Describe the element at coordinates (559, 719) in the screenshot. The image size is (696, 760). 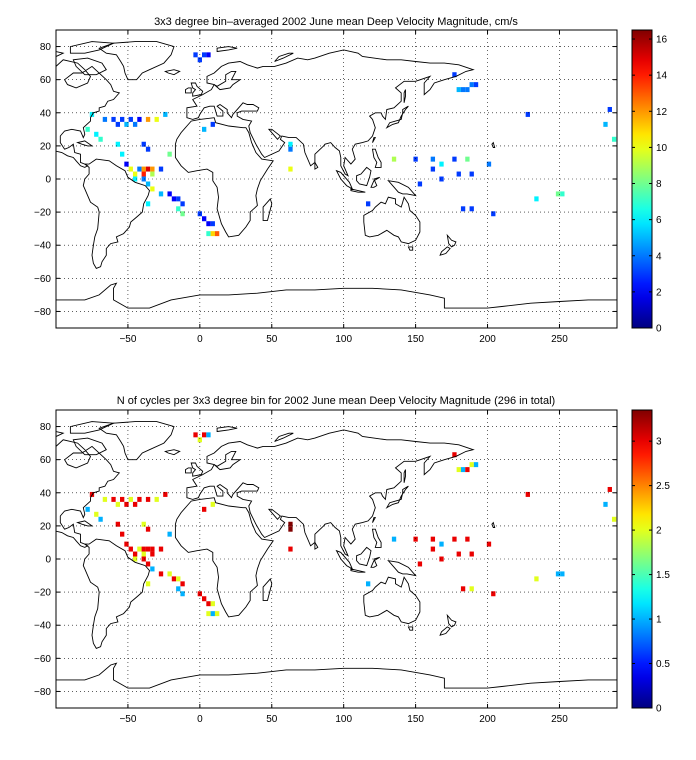
I see `x-tick-label: 250` at that location.